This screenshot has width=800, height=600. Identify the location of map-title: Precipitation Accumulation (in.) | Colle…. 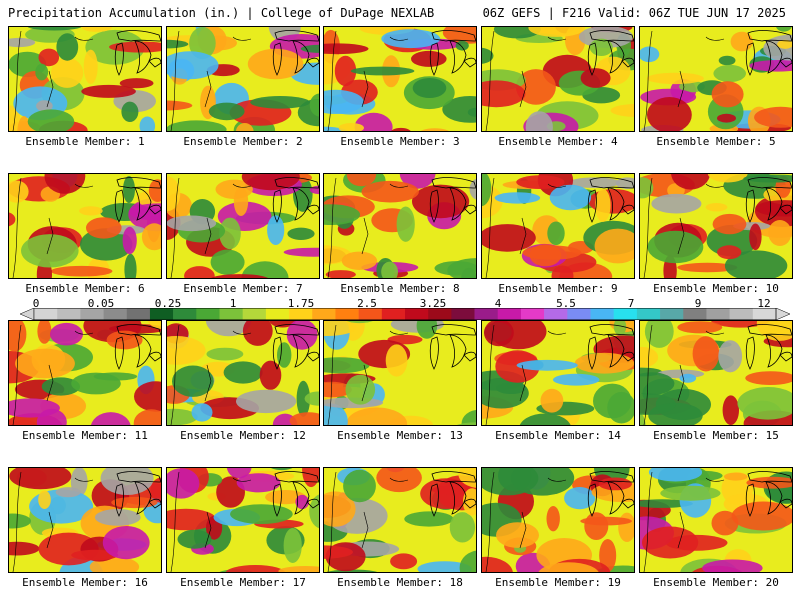
(221, 13).